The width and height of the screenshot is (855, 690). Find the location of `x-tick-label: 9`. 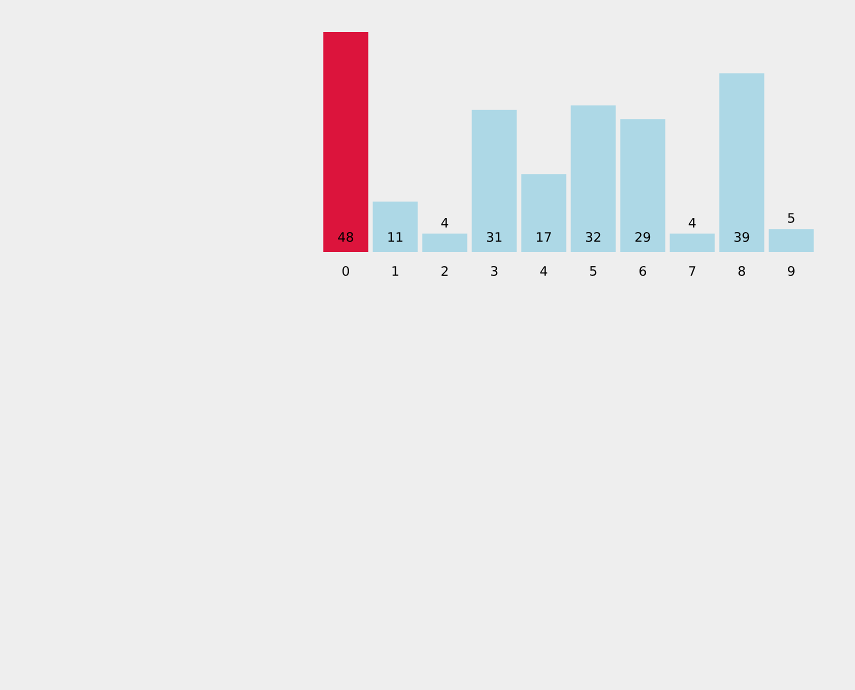

x-tick-label: 9 is located at coordinates (791, 271).